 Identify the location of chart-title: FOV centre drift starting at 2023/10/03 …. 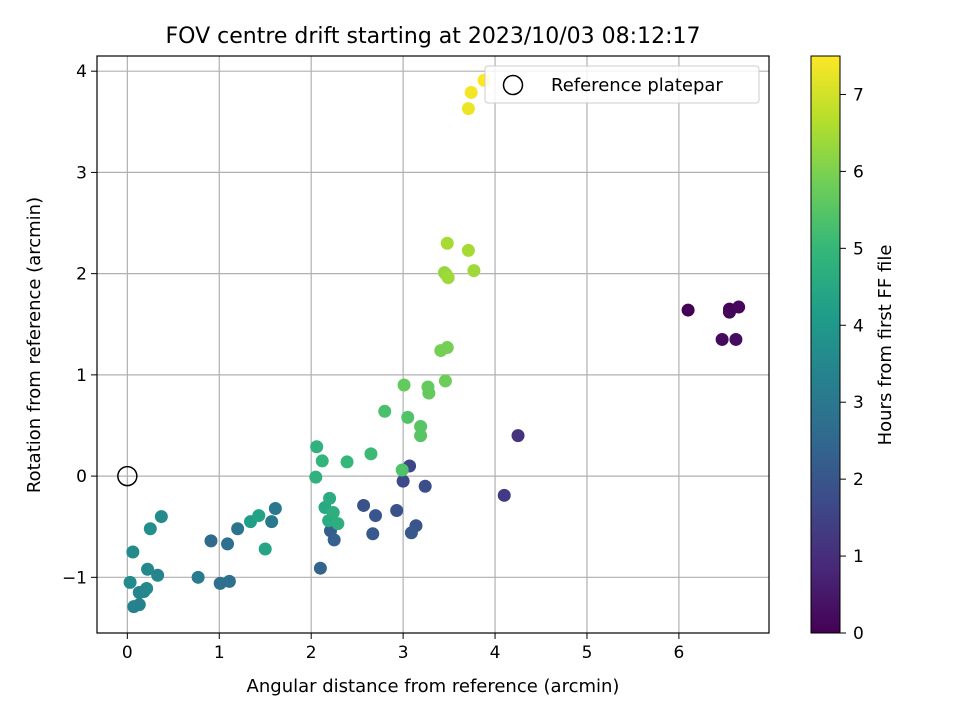
(433, 36).